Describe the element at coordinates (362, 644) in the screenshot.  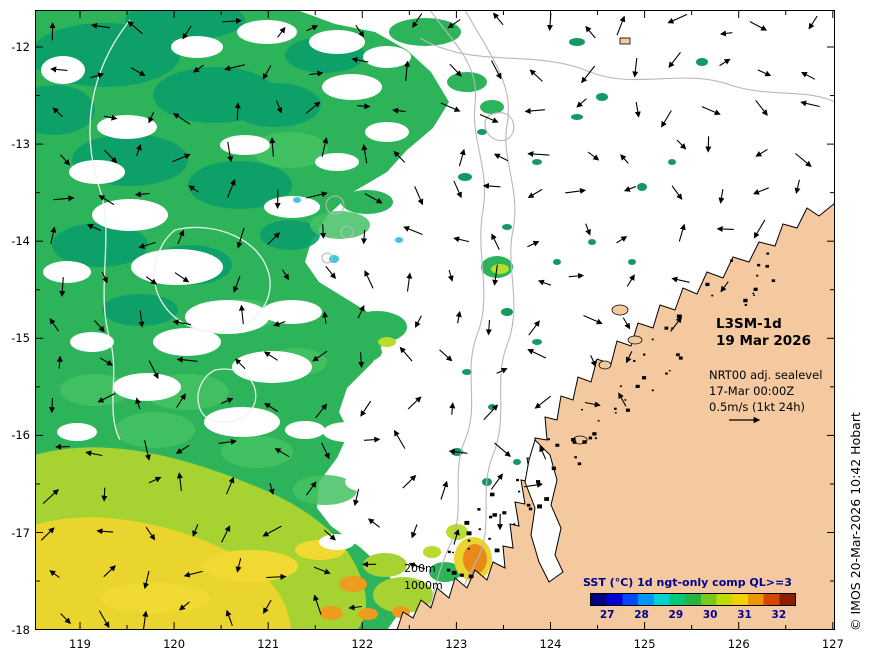
I see `x-axis-label: 122` at that location.